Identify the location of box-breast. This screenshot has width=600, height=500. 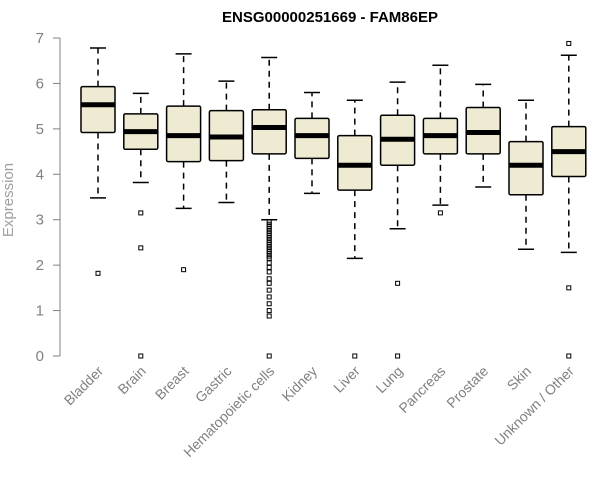
(183, 163).